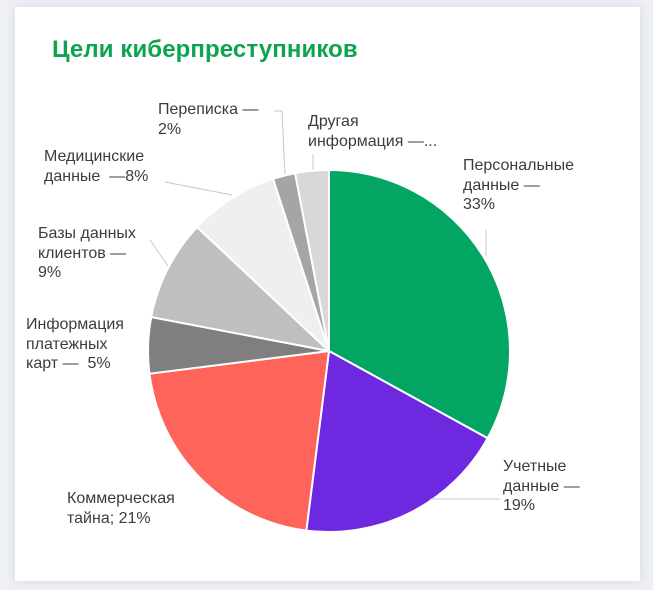 This screenshot has width=653, height=590. Describe the element at coordinates (75, 344) in the screenshot. I see `label-payment-cards: Информация платежных карт — 5%` at that location.